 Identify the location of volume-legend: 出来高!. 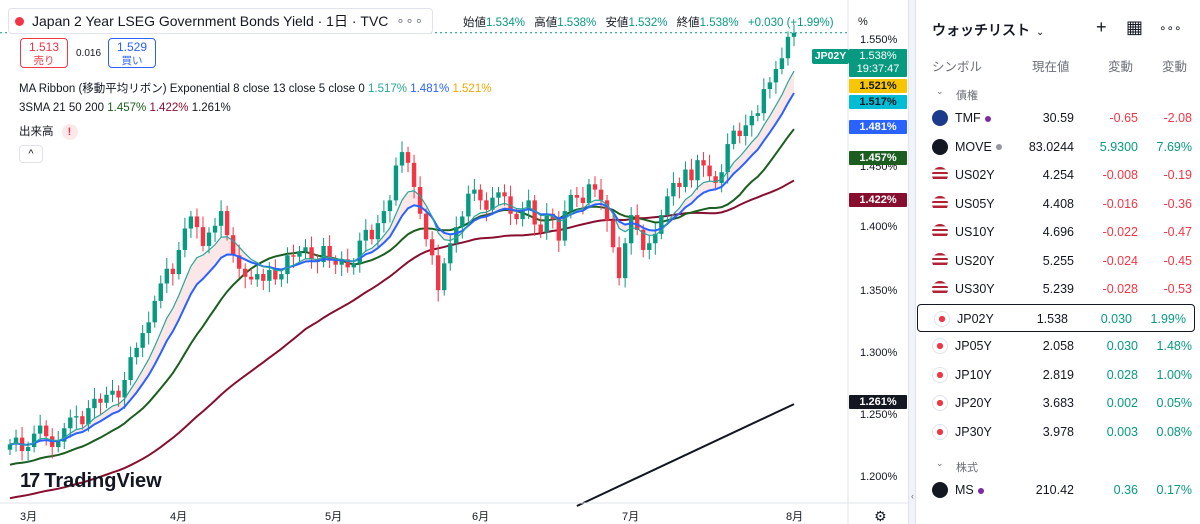
(48, 131).